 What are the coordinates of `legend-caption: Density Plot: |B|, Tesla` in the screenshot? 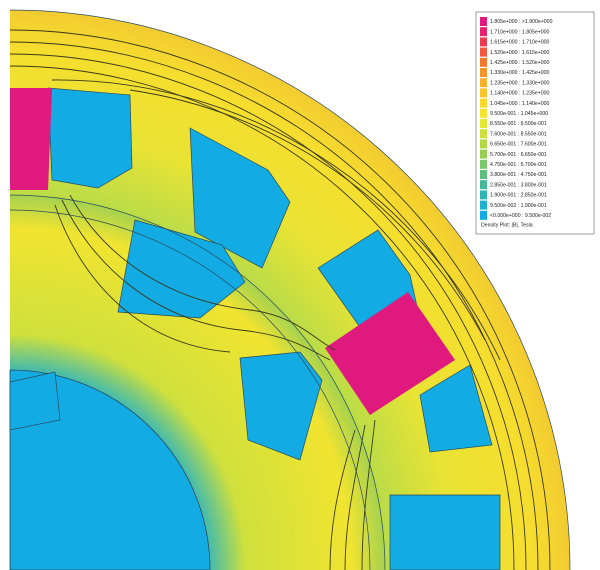 It's located at (507, 225).